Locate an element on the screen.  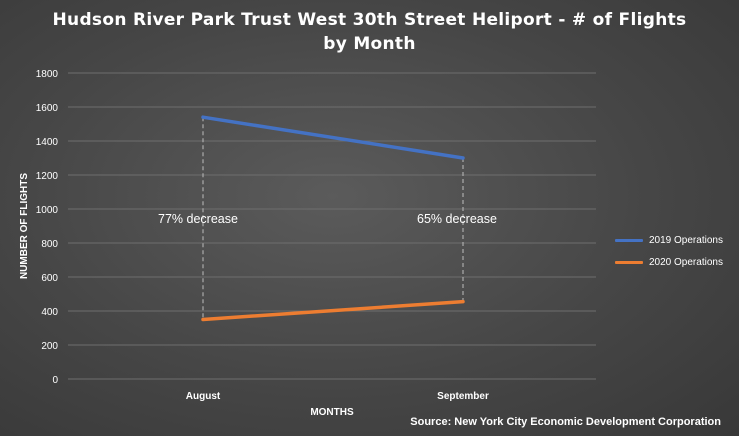
chart-title-line-2: by Month is located at coordinates (369, 44).